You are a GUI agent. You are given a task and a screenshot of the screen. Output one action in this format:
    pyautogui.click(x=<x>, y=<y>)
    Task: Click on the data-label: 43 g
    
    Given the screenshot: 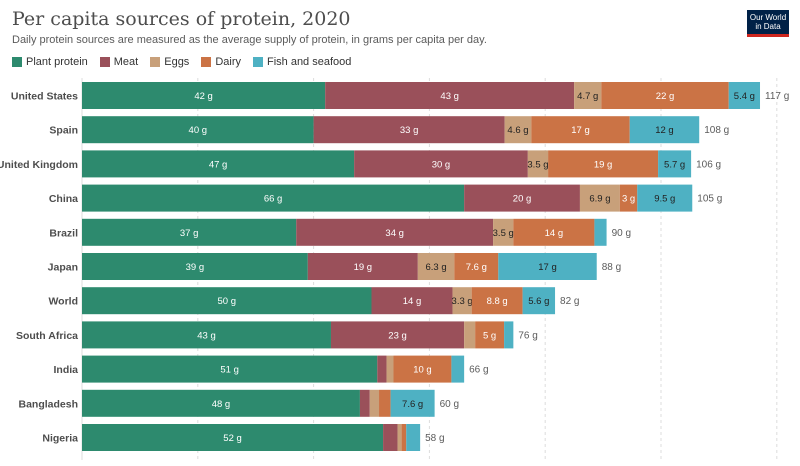 What is the action you would take?
    pyautogui.click(x=206, y=335)
    